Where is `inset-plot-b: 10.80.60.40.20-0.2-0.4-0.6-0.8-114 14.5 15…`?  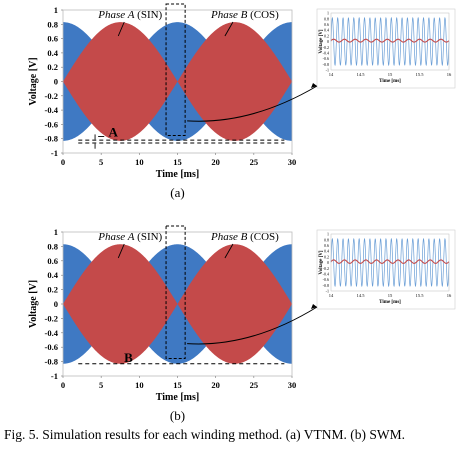 inset-plot-b: 10.80.60.40.20-0.2-0.4-0.6-0.8-114 14.5 15… is located at coordinates (321, 287).